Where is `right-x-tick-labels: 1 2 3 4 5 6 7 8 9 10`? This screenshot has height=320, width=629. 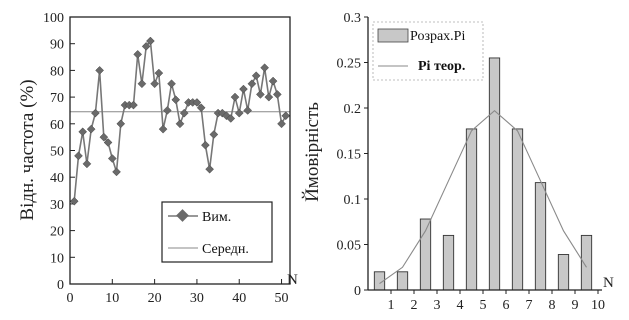
right-x-tick-labels: 1 2 3 4 5 6 7 8 9 10 is located at coordinates (496, 301).